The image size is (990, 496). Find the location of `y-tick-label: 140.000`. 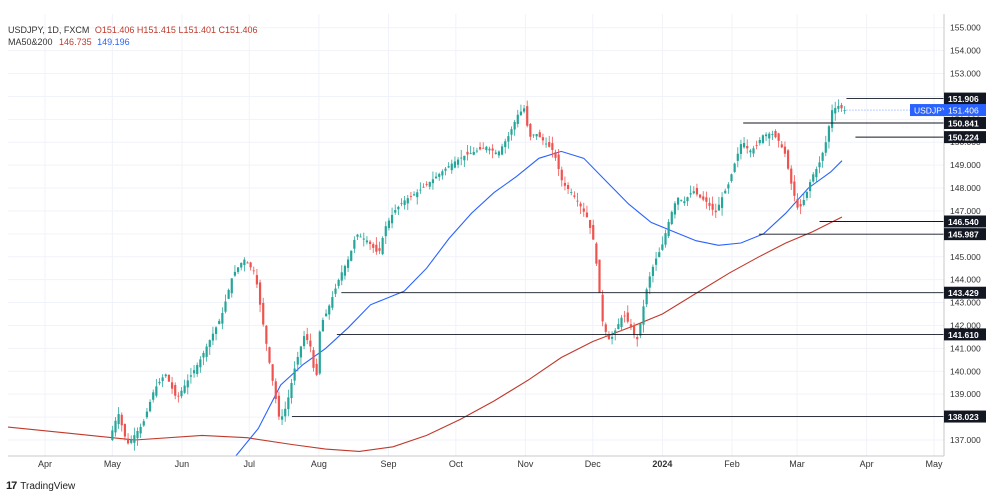

y-tick-label: 140.000 is located at coordinates (965, 371).